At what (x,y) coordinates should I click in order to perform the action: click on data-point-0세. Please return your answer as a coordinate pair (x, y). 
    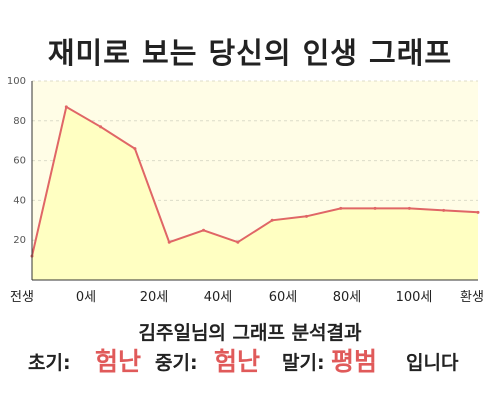
    Looking at the image, I should click on (66, 107).